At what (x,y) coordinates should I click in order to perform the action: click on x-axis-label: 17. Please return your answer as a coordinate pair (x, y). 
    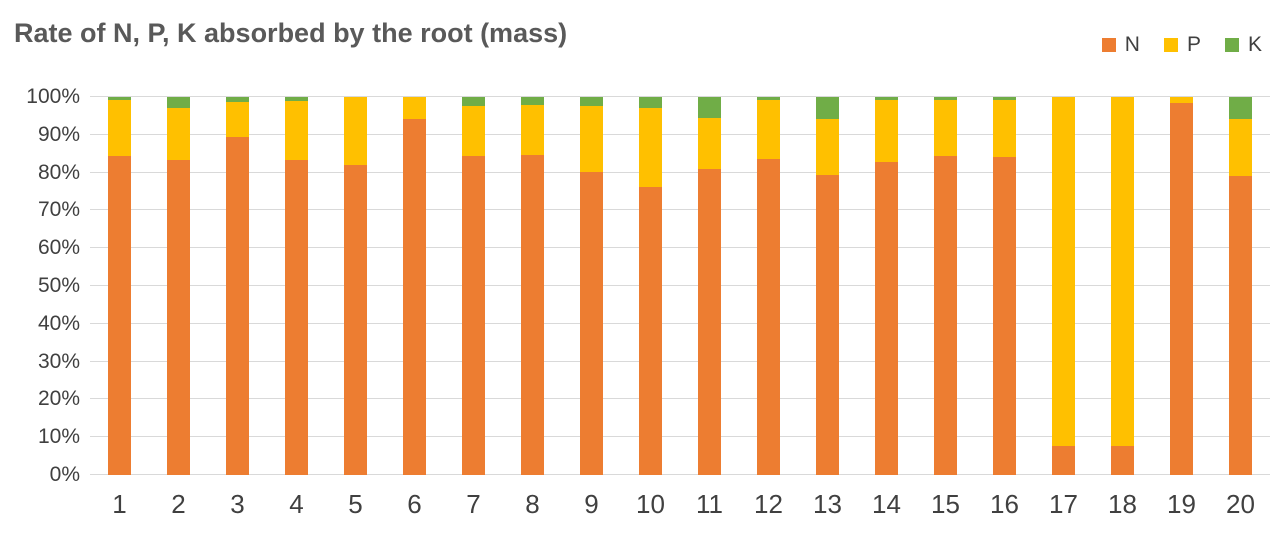
    Looking at the image, I should click on (1063, 504).